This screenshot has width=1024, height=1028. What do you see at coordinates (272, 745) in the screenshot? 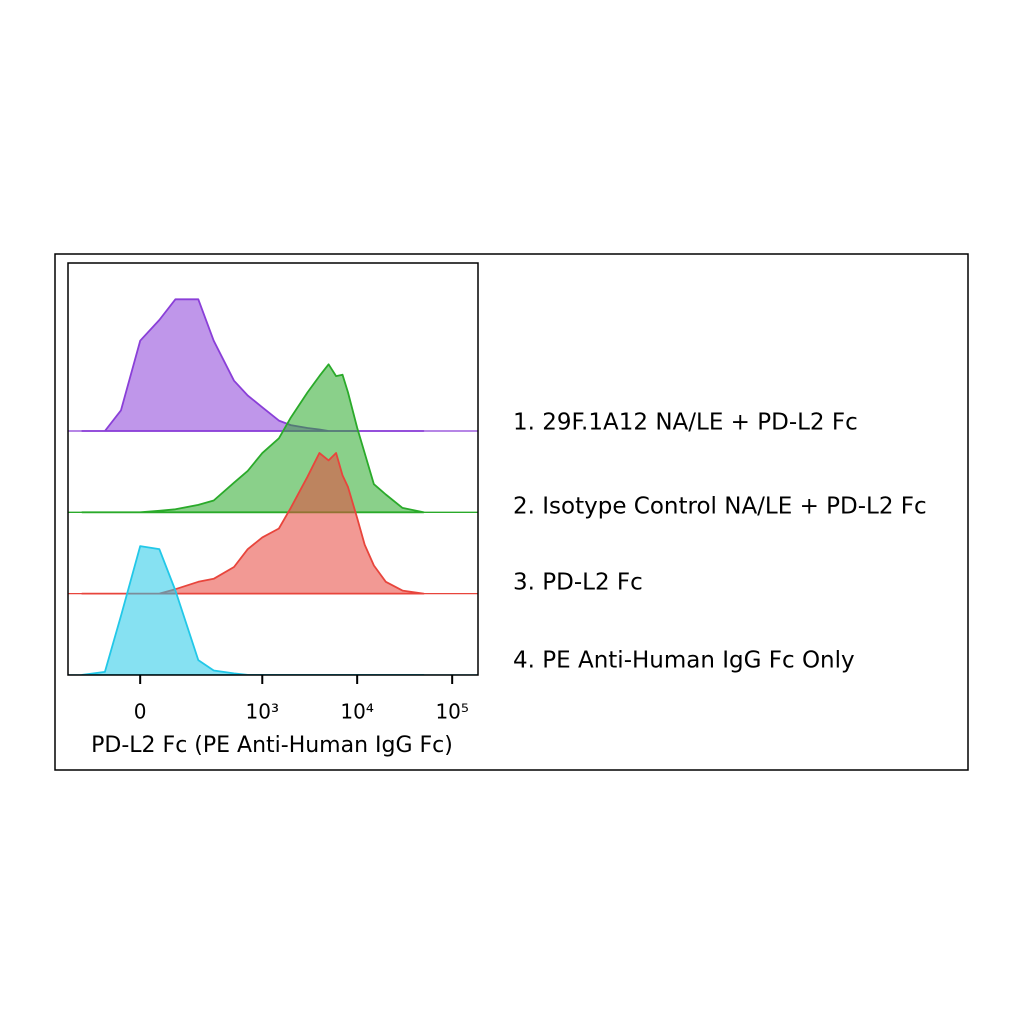
I see `x-axis-label: PD-L2 Fc (PE Anti-Human IgG Fc)` at bounding box center [272, 745].